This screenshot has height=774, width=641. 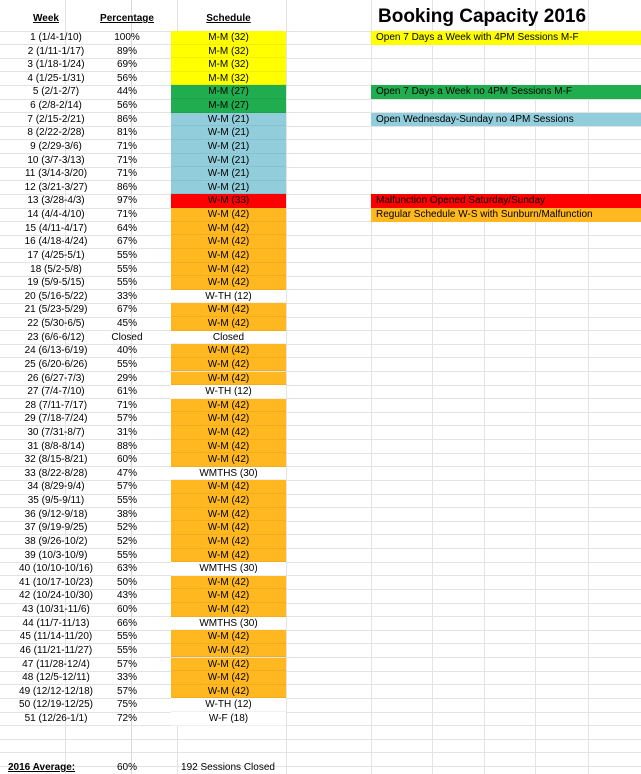 What do you see at coordinates (56, 92) in the screenshot?
I see `week-cell: 5 (2/1-2/7)` at bounding box center [56, 92].